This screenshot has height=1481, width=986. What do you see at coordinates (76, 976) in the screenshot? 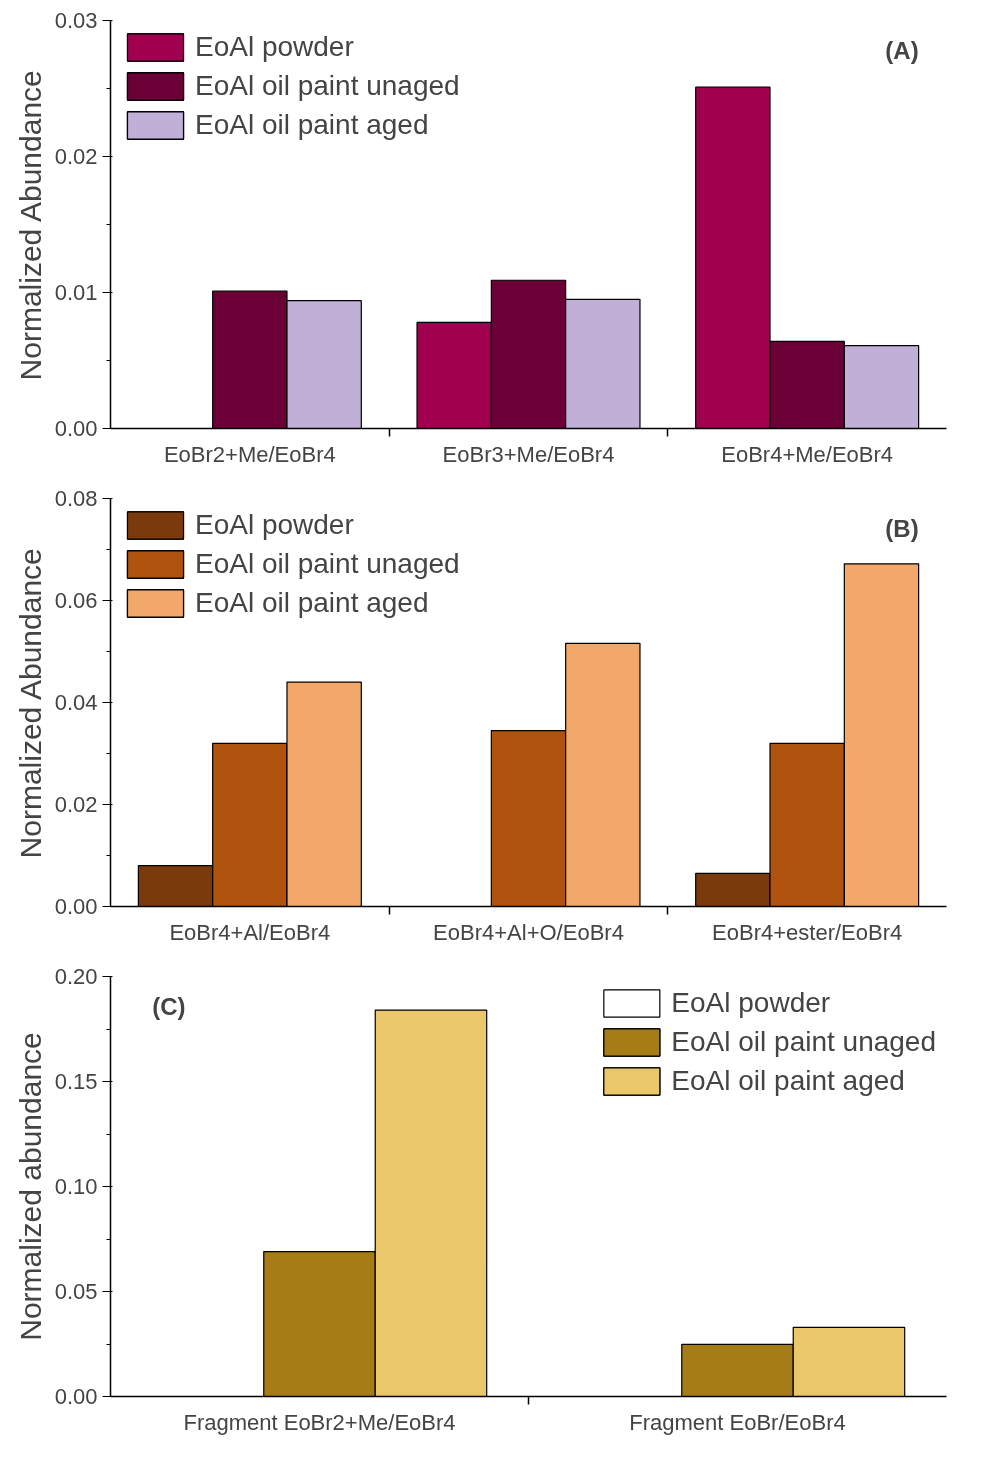
I see `y-tick-label: 0.20` at bounding box center [76, 976].